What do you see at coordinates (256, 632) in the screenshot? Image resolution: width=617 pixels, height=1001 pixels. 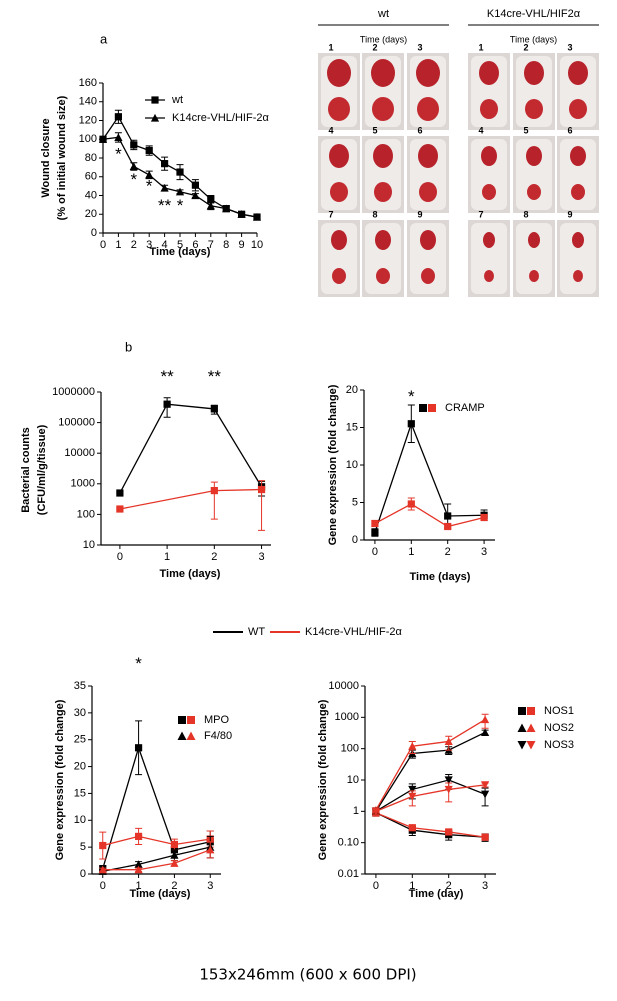 I see `legend-label: WT` at bounding box center [256, 632].